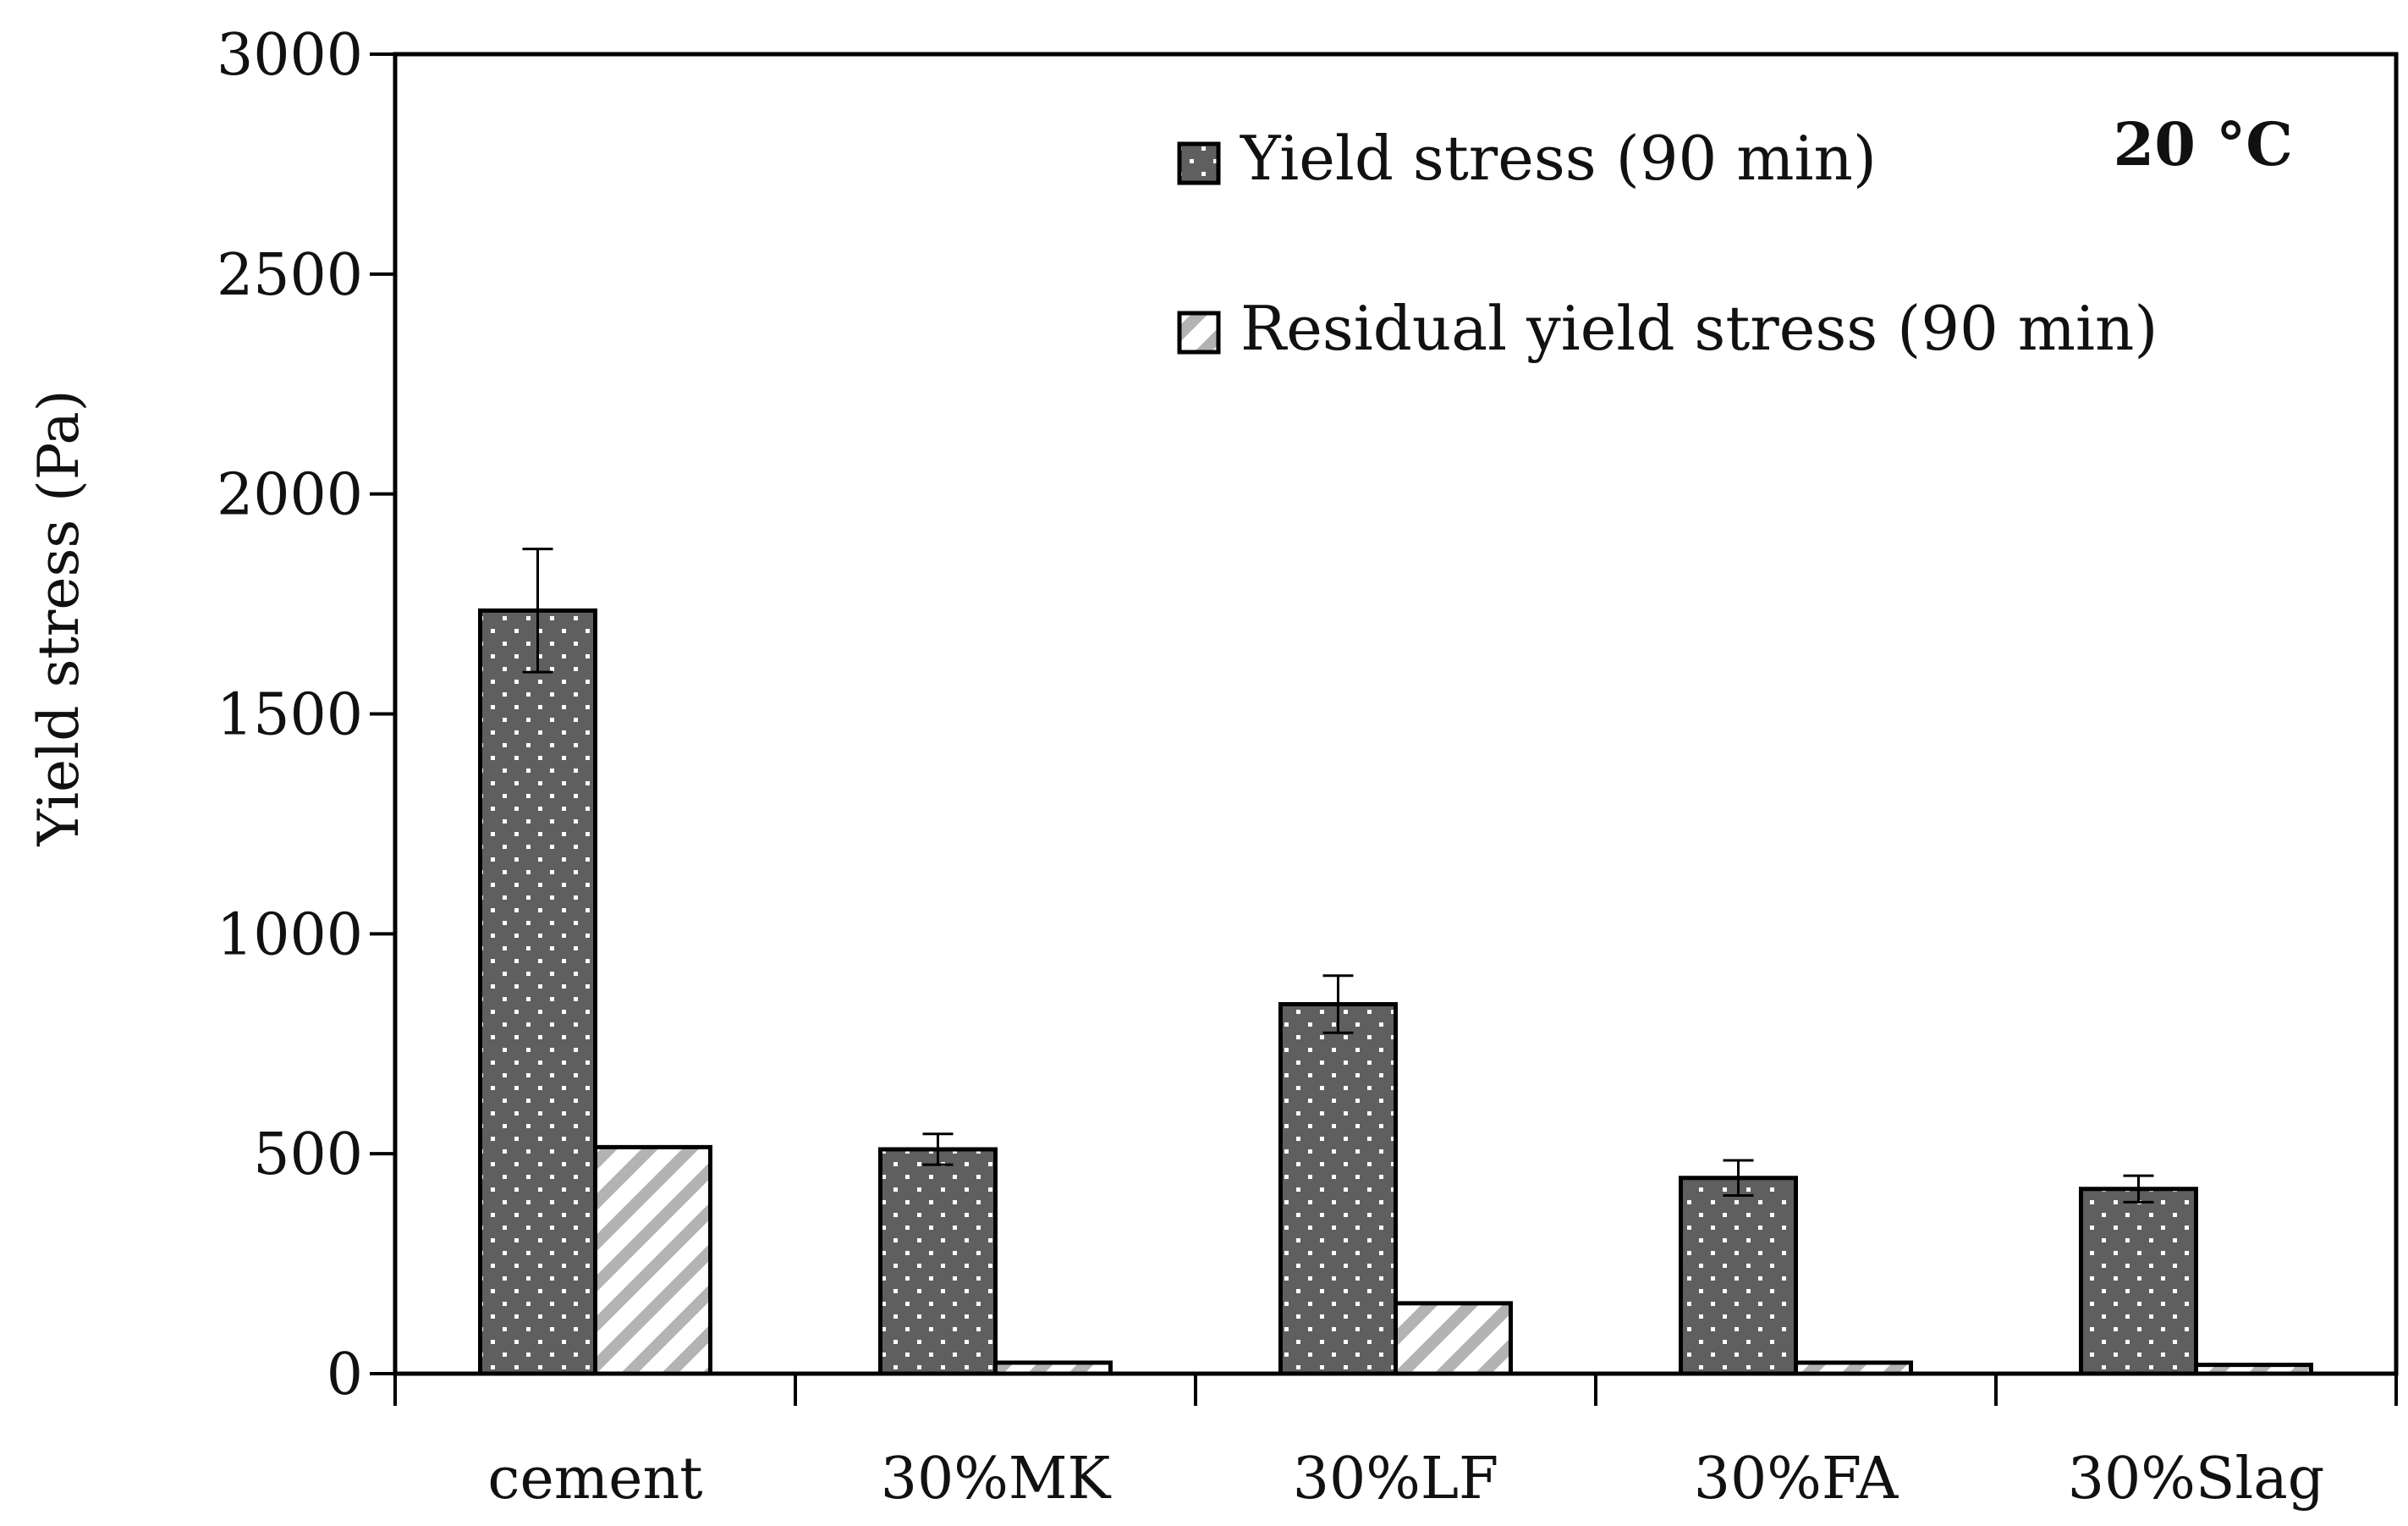 This screenshot has height=1526, width=2408. What do you see at coordinates (1199, 163) in the screenshot?
I see `legend-swatch-yield-stress` at bounding box center [1199, 163].